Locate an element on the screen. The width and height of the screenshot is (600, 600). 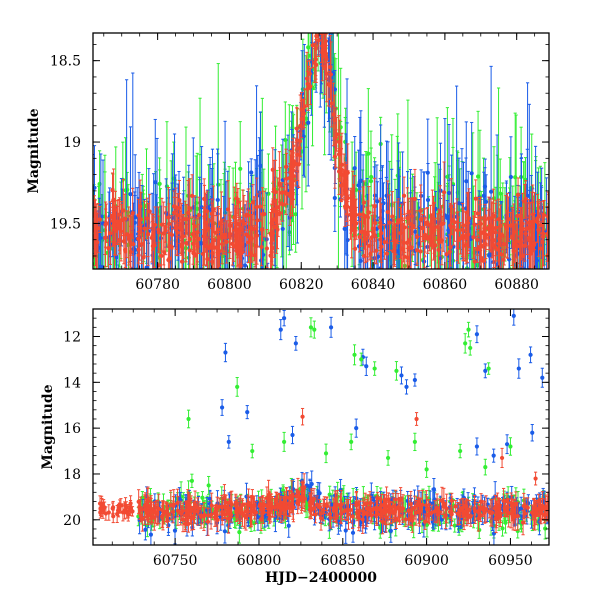
top-x-tick-label: 60860 is located at coordinates (445, 285).